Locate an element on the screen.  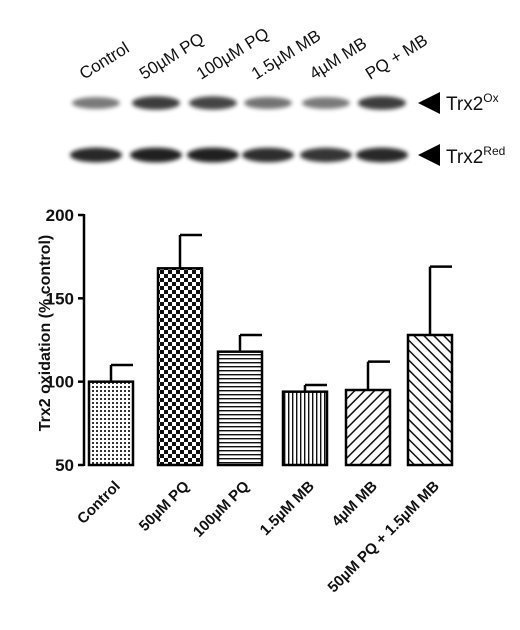
blot-bands is located at coordinates (239, 129).